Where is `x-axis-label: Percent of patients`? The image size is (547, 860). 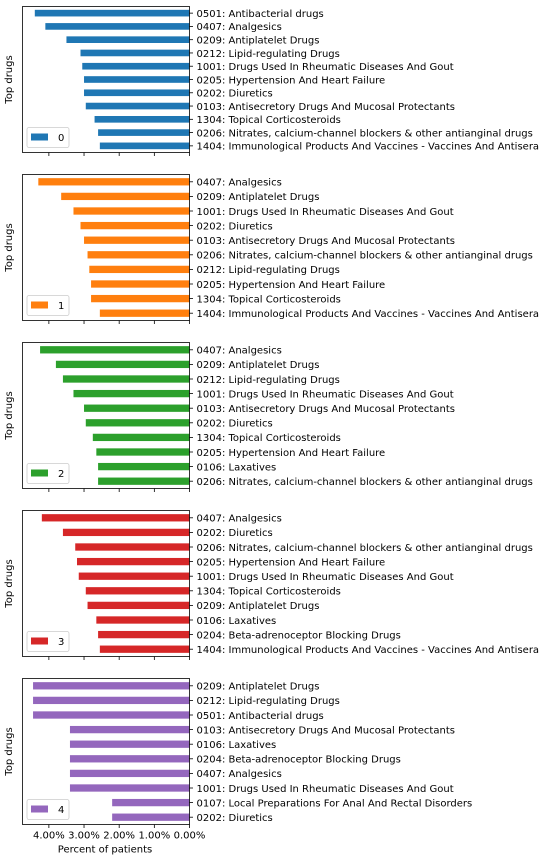 x-axis-label: Percent of patients is located at coordinates (105, 850).